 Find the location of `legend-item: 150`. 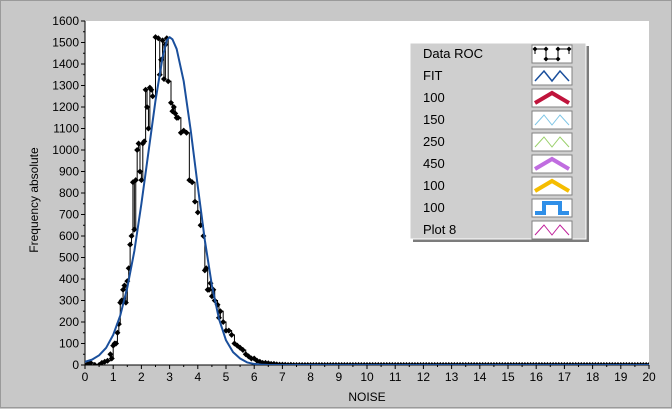

legend-item: 150 is located at coordinates (498, 120).